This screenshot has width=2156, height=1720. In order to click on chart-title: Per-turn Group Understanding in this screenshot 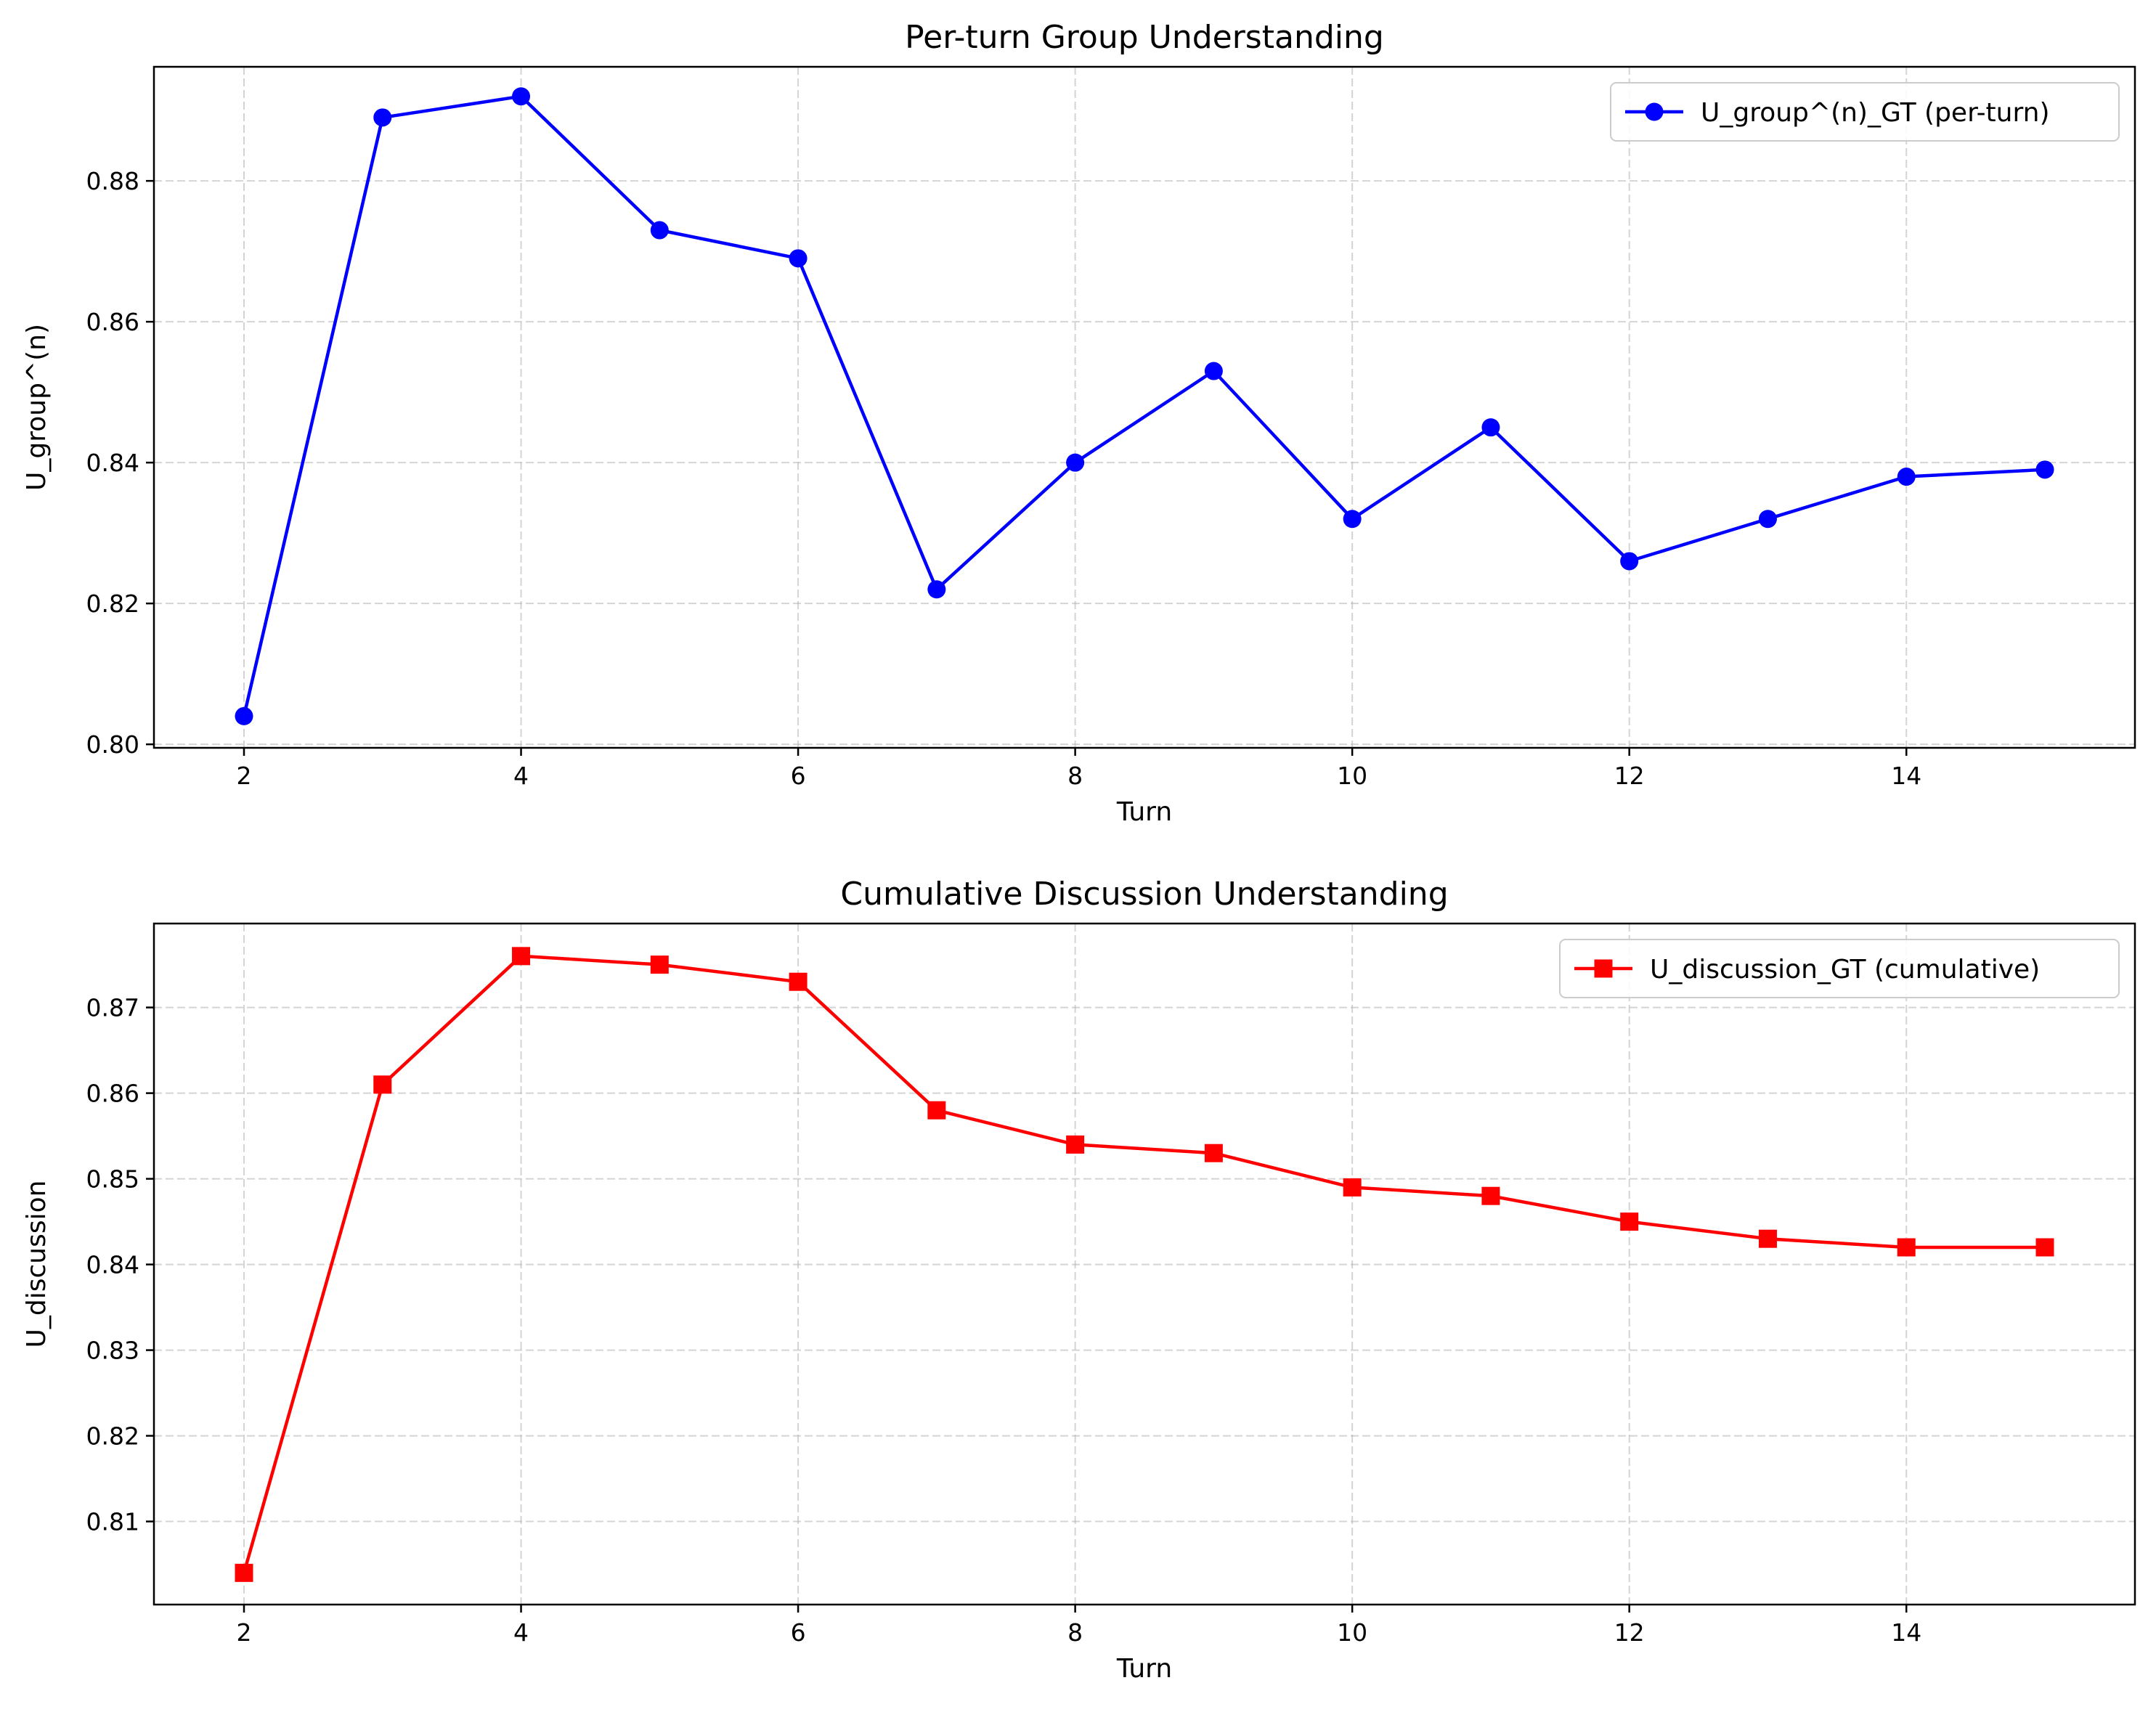, I will do `click(1144, 37)`.